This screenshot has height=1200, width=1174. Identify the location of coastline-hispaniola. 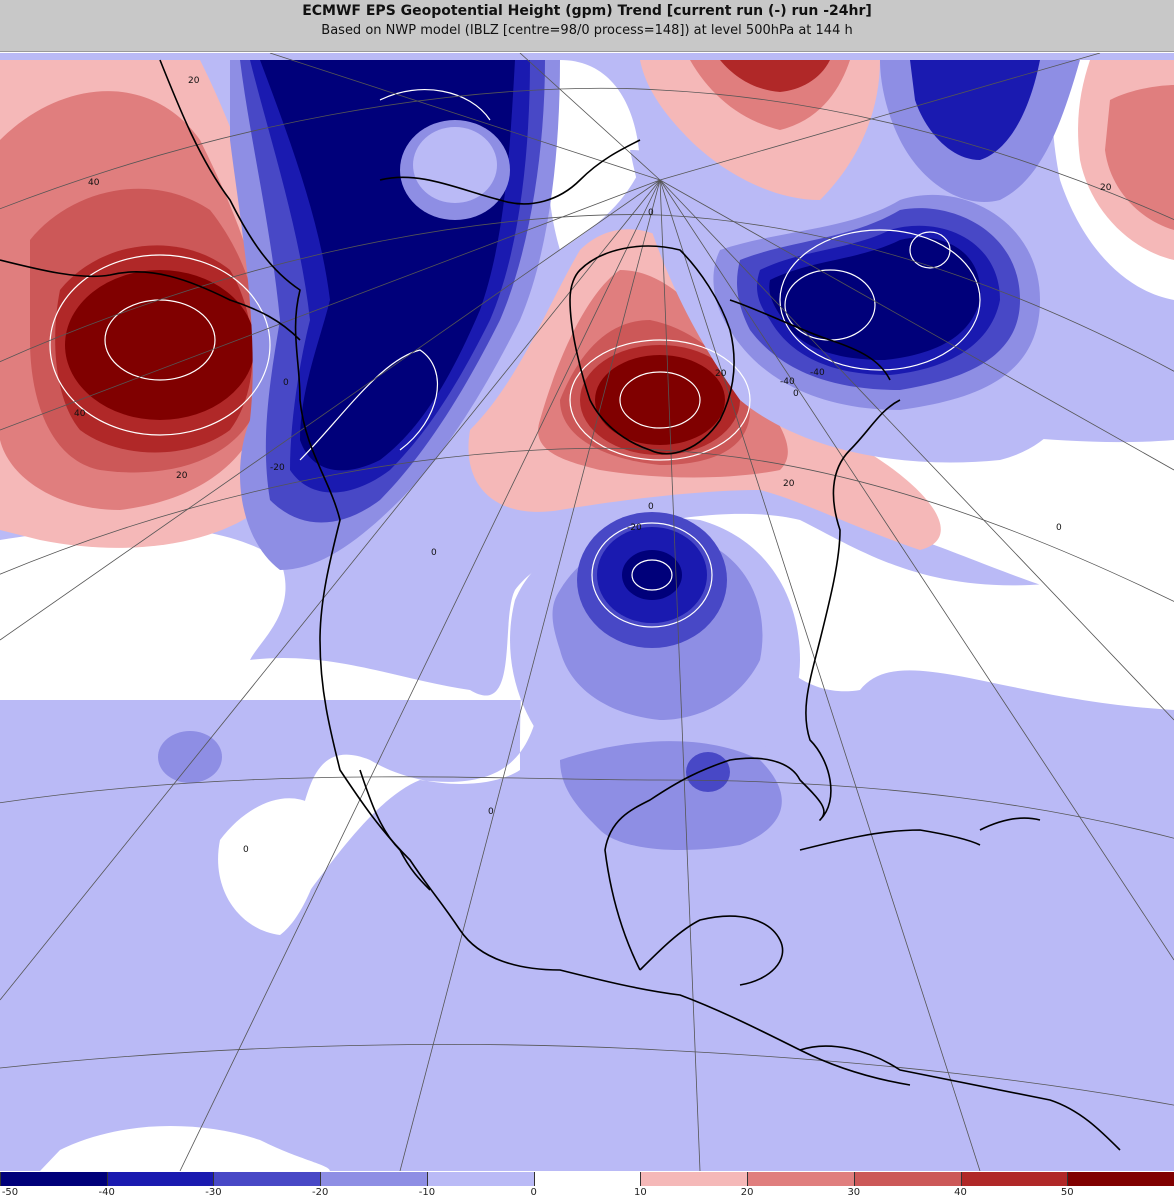
(1010, 824).